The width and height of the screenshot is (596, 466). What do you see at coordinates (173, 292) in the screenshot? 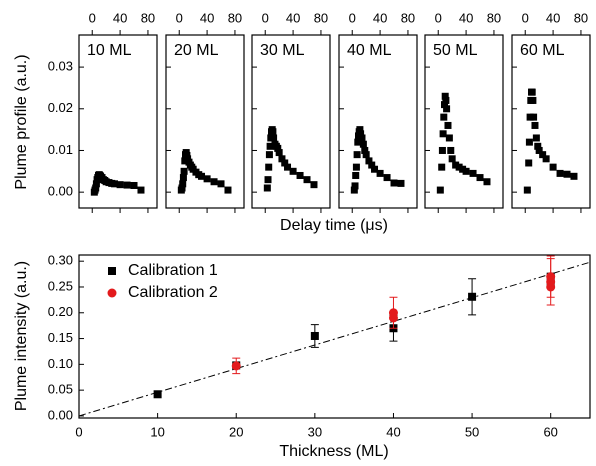
I see `legend-label: Calibration 2` at bounding box center [173, 292].